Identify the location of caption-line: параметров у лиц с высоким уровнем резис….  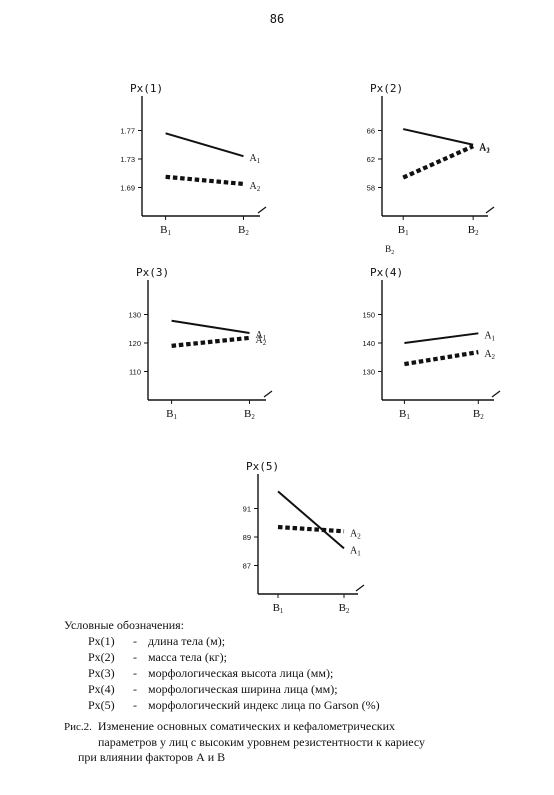
(262, 742).